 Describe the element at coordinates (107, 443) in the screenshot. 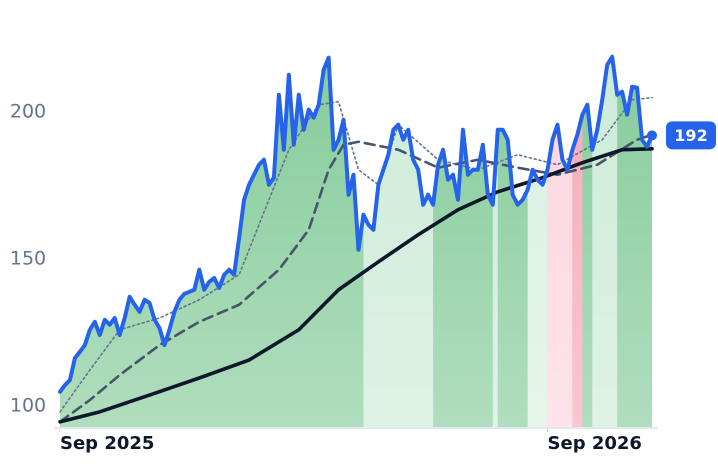

I see `x-tick-label: Sep 2025` at that location.